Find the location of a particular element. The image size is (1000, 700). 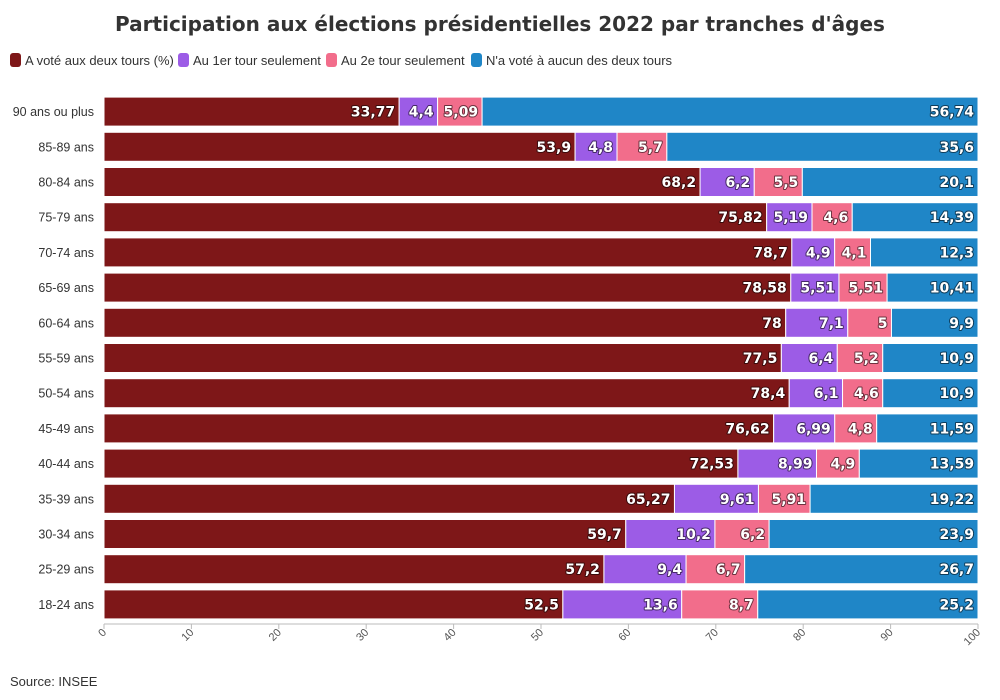

value-label: 10,9 is located at coordinates (956, 394).